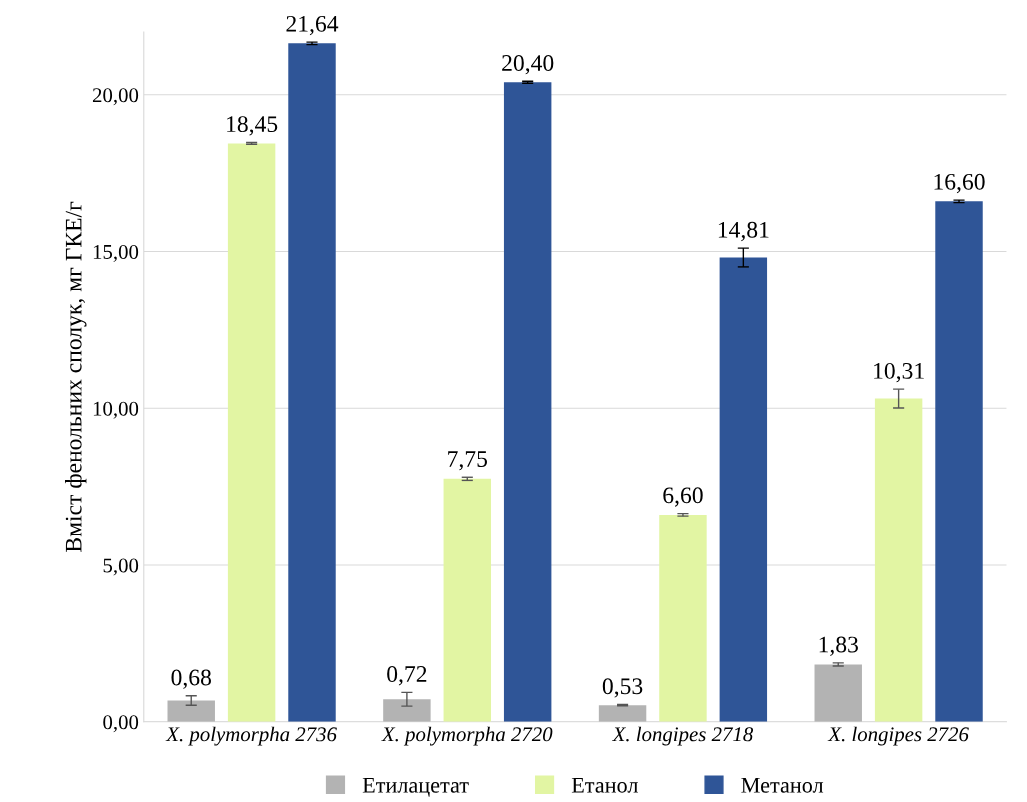 This screenshot has height=802, width=1027. Describe the element at coordinates (528, 65) in the screenshot. I see `data-label: 20,40` at that location.